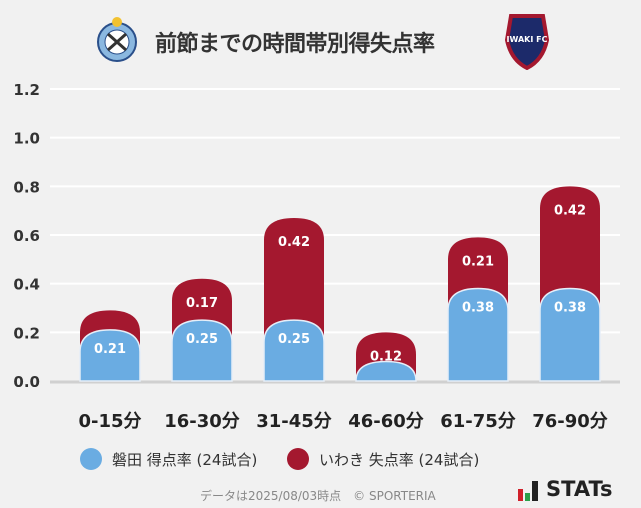 Image resolution: width=641 pixels, height=508 pixels. Describe the element at coordinates (26, 90) in the screenshot. I see `y-tick-label: 1.2` at that location.